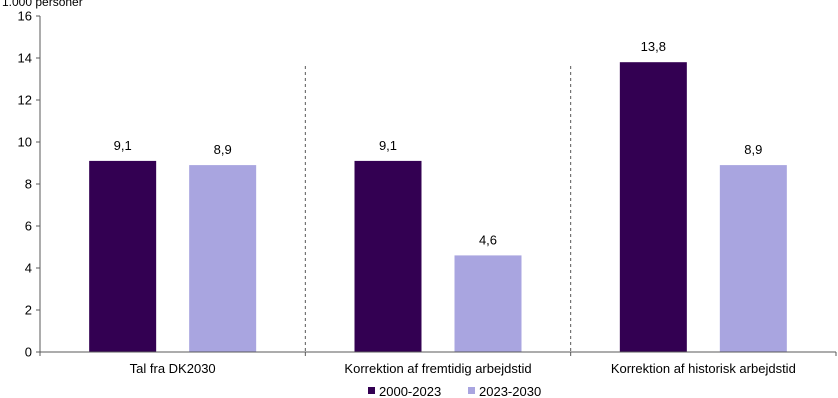 The width and height of the screenshot is (838, 398). Describe the element at coordinates (454, 391) in the screenshot. I see `legend: 2000-2023 2023-2030` at that location.